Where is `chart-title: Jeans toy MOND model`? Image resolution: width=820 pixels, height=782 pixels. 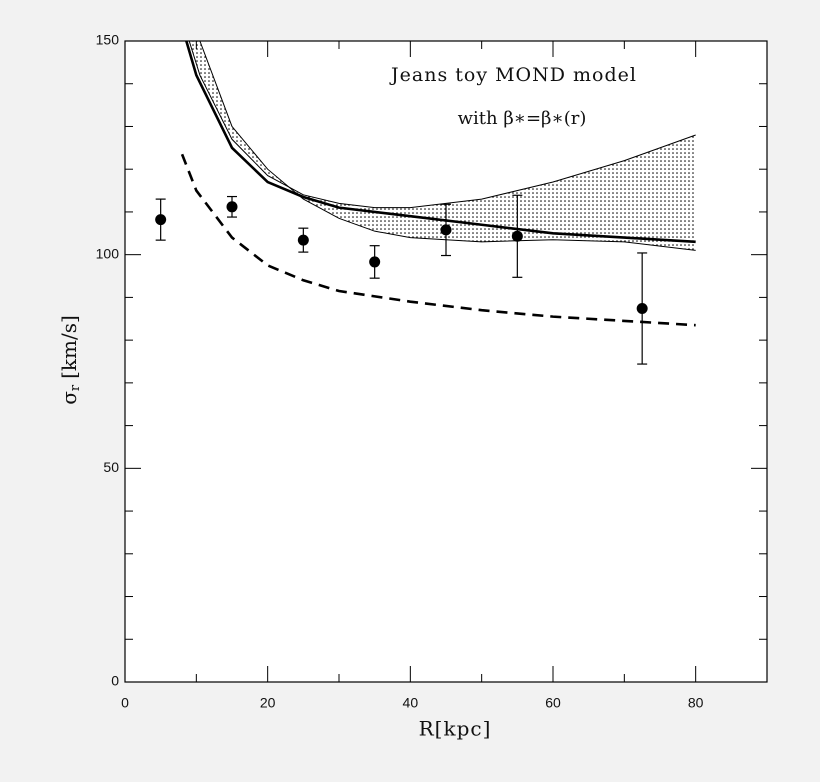 chart-title: Jeans toy MOND model is located at coordinates (513, 75).